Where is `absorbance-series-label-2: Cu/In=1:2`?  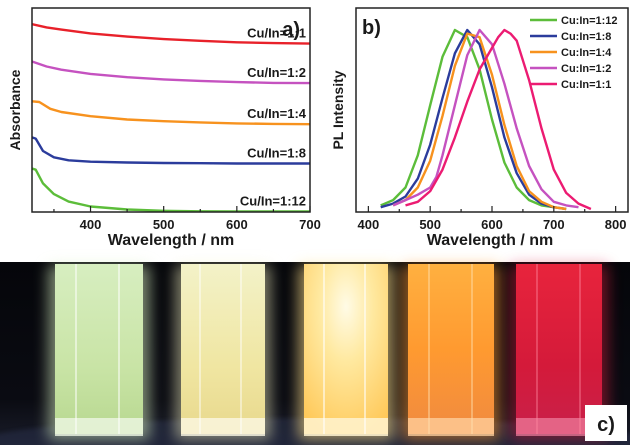
absorbance-series-label-2: Cu/In=1:2 is located at coordinates (276, 72).